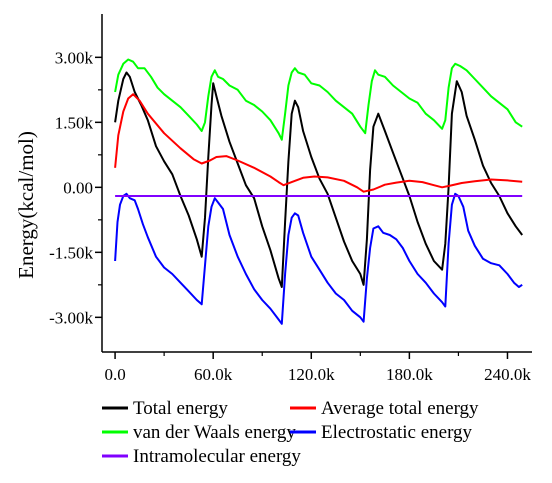 The width and height of the screenshot is (552, 483). What do you see at coordinates (217, 456) in the screenshot?
I see `legend-label-intramolecular-energy: Intramolecular energy` at bounding box center [217, 456].